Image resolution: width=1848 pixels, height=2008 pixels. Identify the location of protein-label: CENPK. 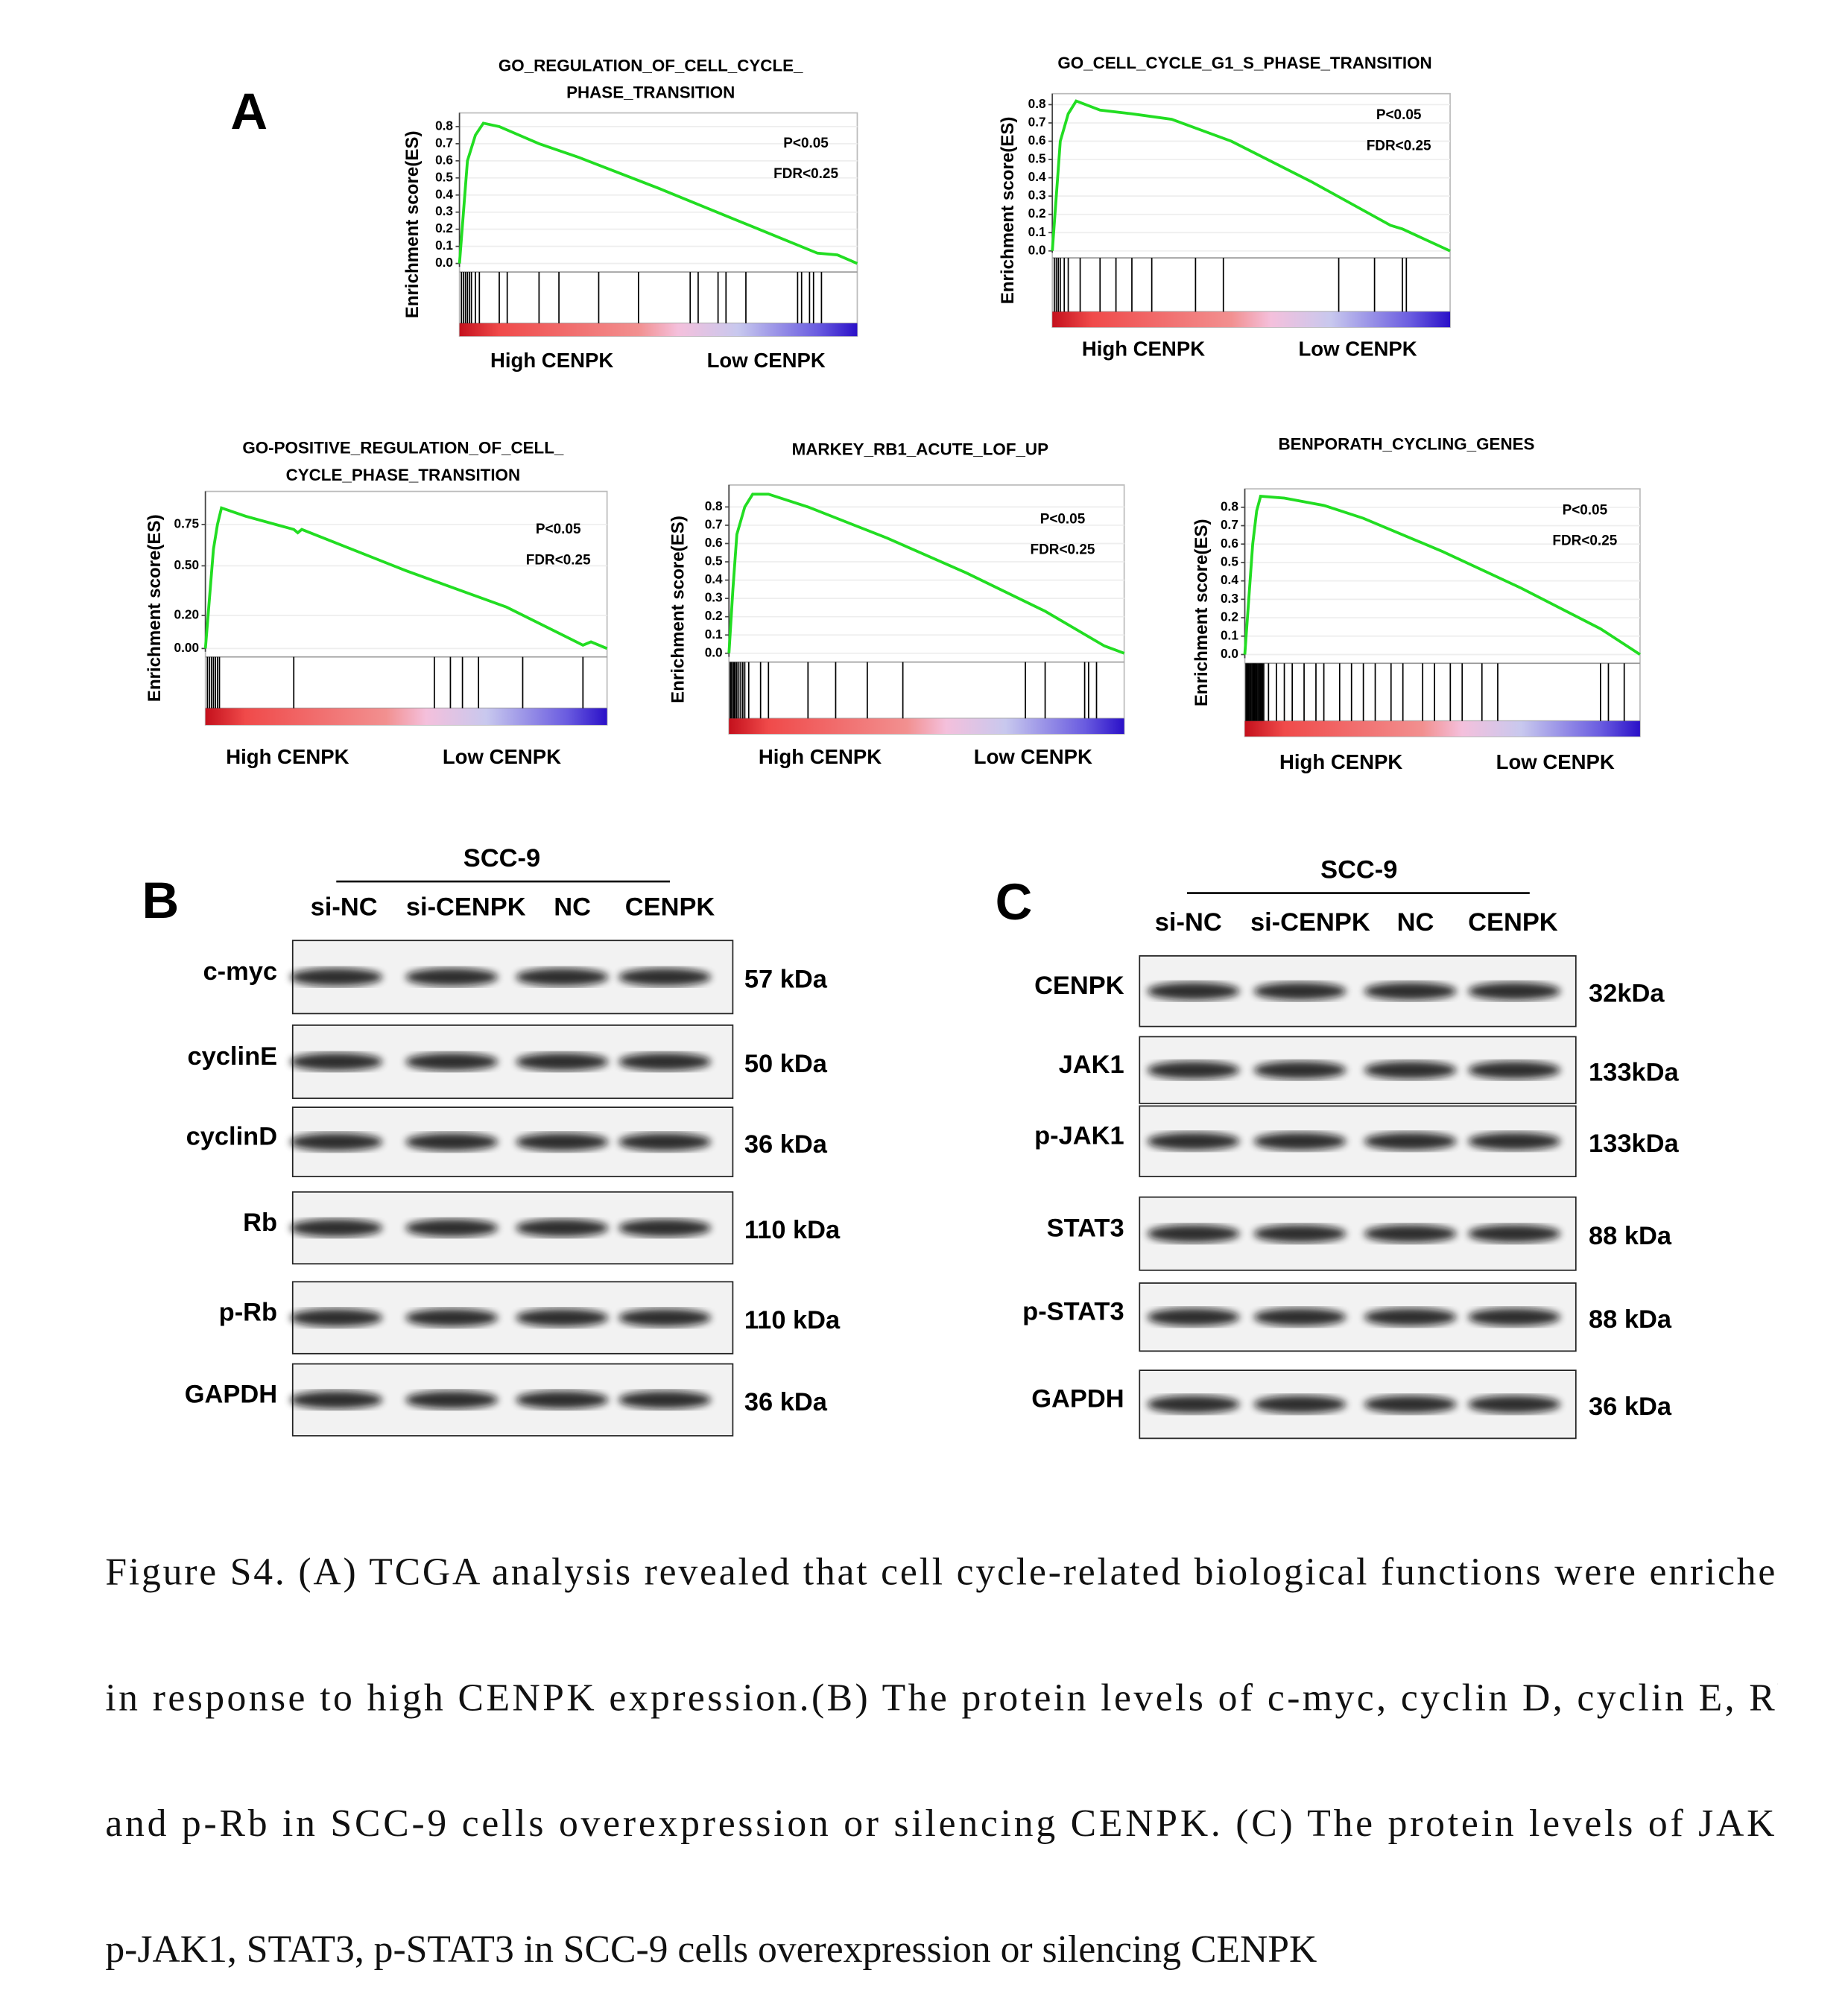
(1079, 986).